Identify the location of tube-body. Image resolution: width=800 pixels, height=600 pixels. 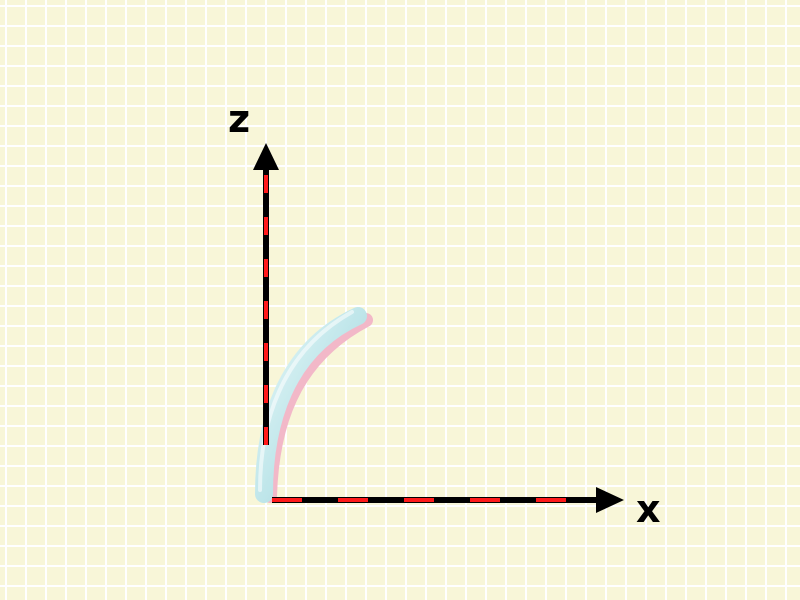
(311, 405).